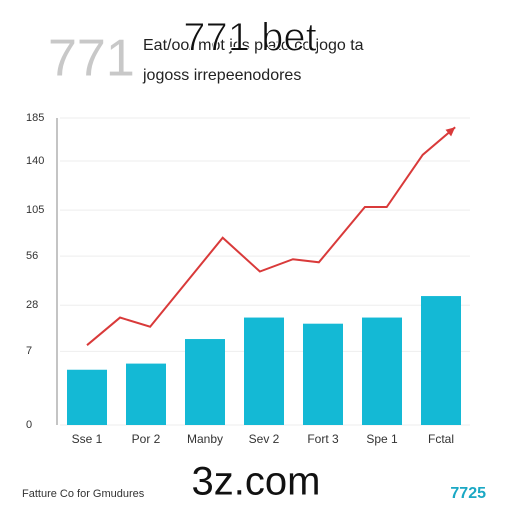  What do you see at coordinates (83, 494) in the screenshot?
I see `footer-left: Fatture Co for Gmudures` at bounding box center [83, 494].